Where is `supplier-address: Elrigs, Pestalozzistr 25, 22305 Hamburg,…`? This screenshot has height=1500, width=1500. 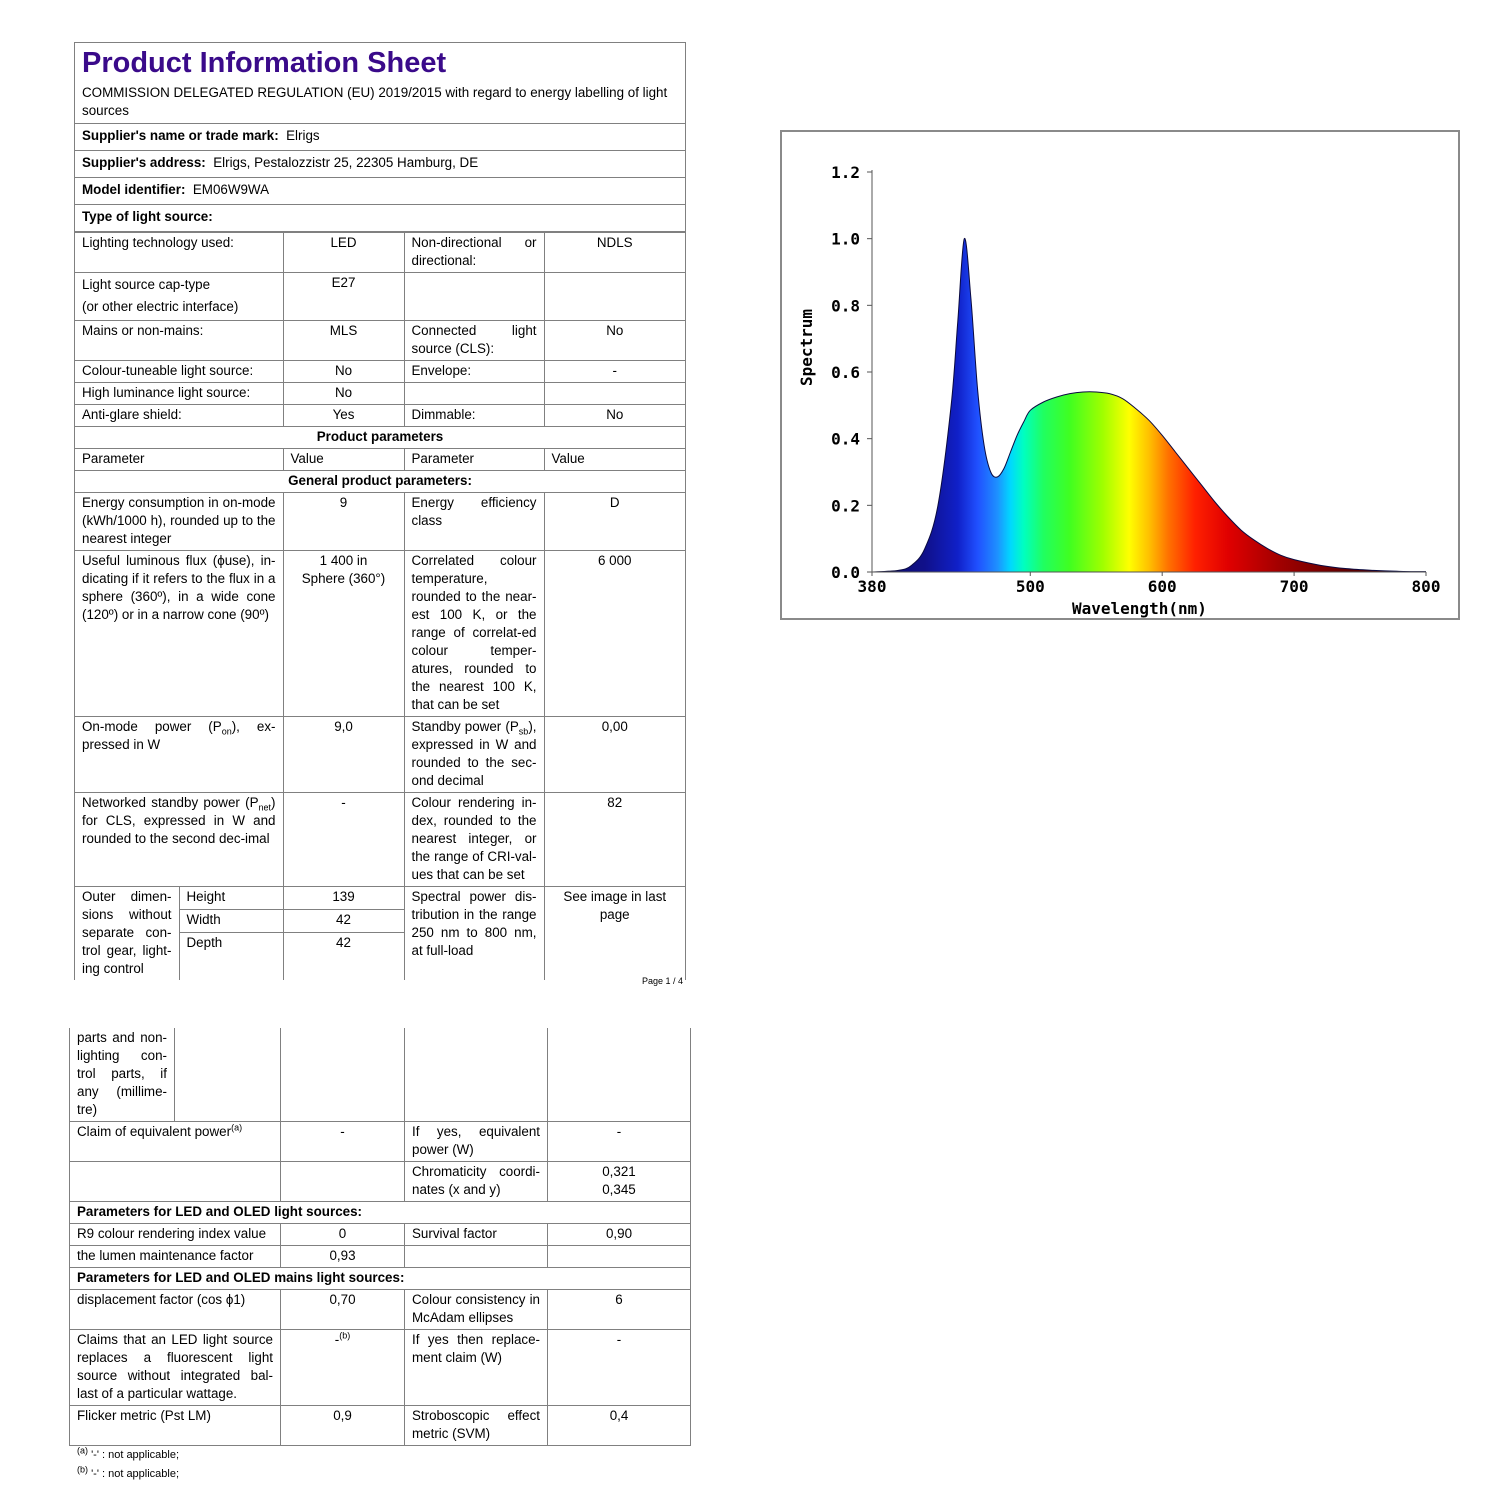
supplier-address: Elrigs, Pestalozzistr 25, 22305 Hamburg,… is located at coordinates (346, 162).